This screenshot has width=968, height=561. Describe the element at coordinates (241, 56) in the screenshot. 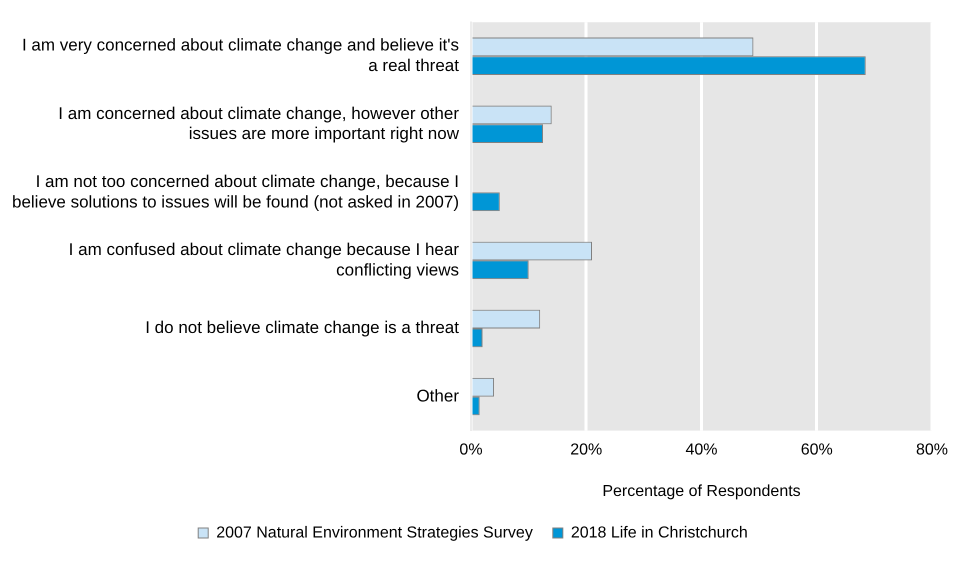

I see `y-tick-label: I am very concerned about climate change and believe it's a real threat` at that location.